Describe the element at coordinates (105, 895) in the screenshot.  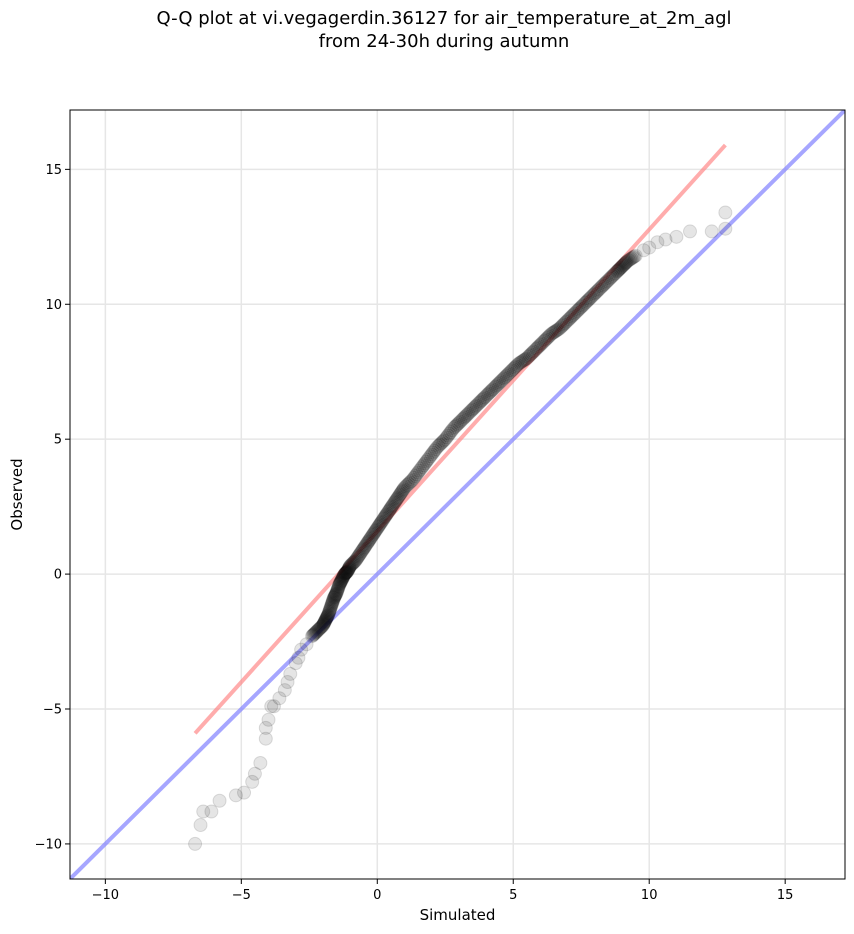
I see `x-tick-label: −10` at that location.